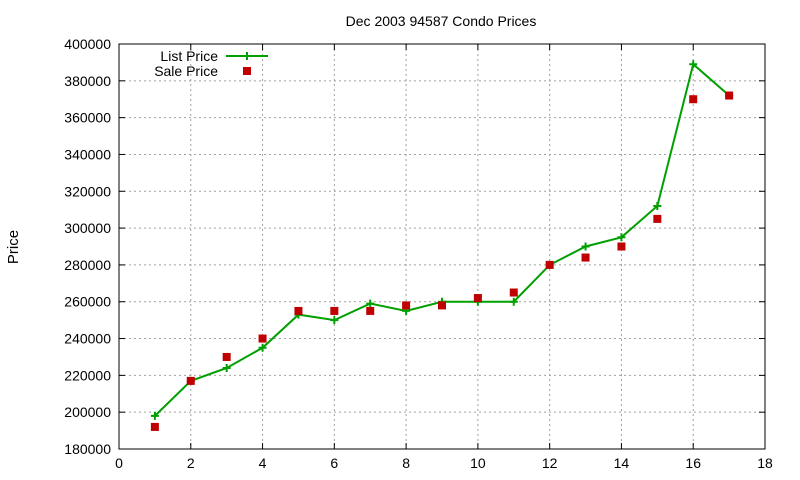 The image size is (800, 480). What do you see at coordinates (693, 463) in the screenshot?
I see `x-tick-label: 16` at bounding box center [693, 463].